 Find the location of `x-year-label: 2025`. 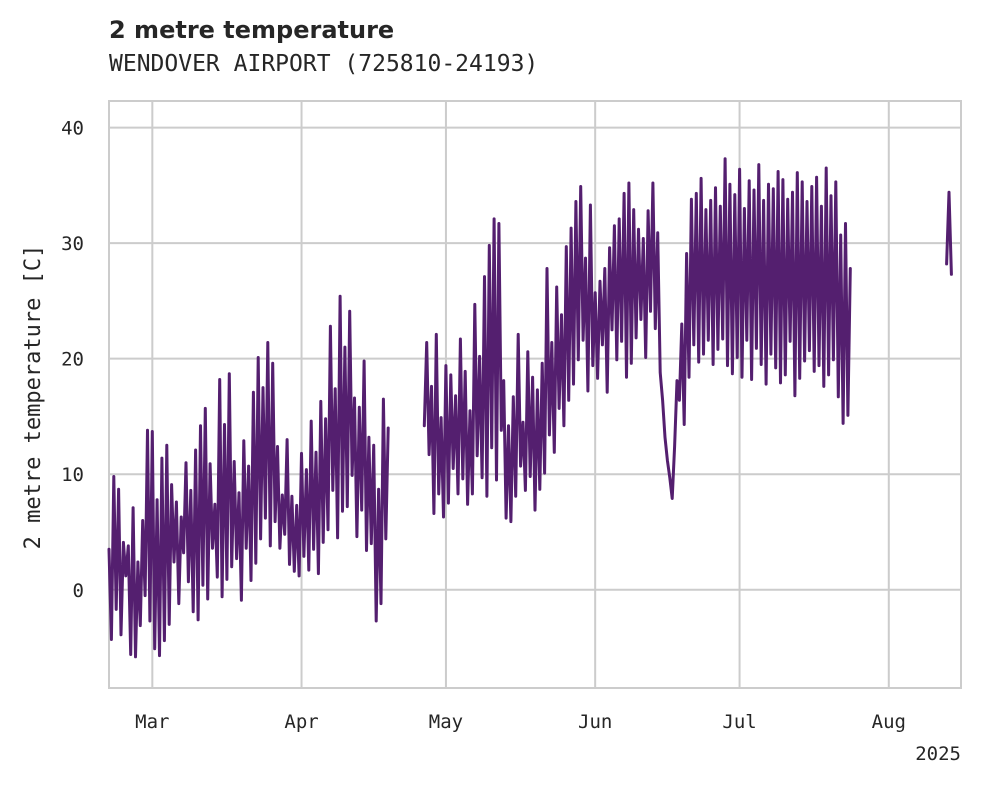

x-year-label: 2025 is located at coordinates (938, 754).